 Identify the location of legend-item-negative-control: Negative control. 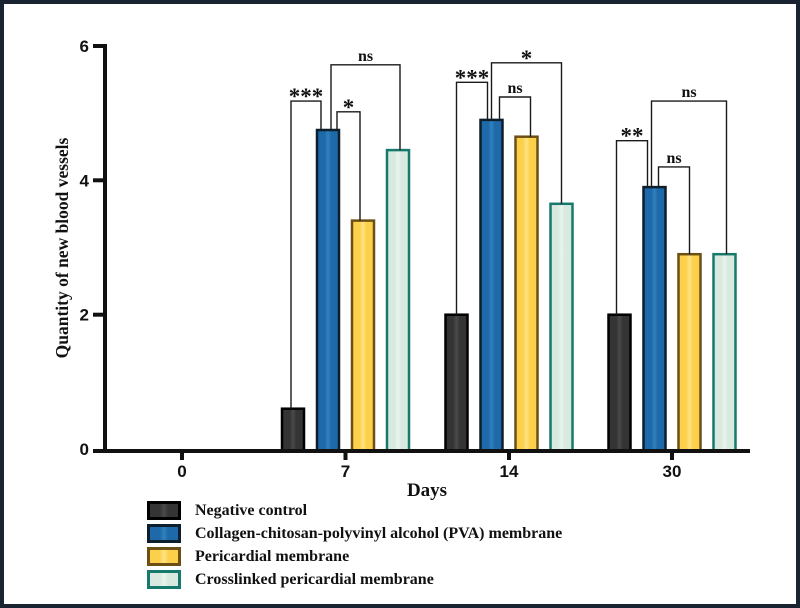
(354, 510).